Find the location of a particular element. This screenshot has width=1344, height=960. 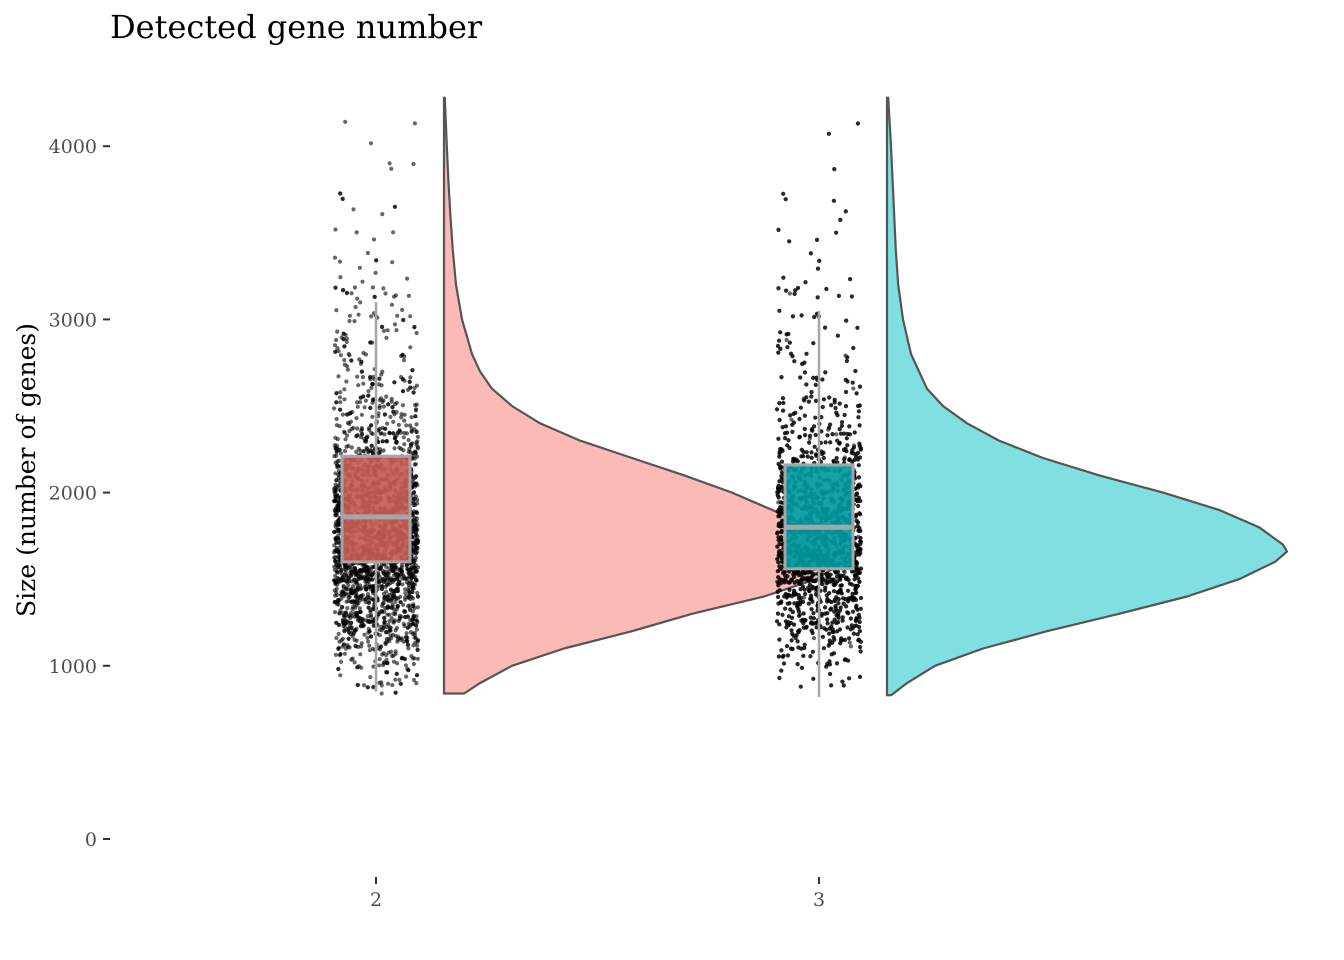

x-tick-label: 2 is located at coordinates (376, 900).